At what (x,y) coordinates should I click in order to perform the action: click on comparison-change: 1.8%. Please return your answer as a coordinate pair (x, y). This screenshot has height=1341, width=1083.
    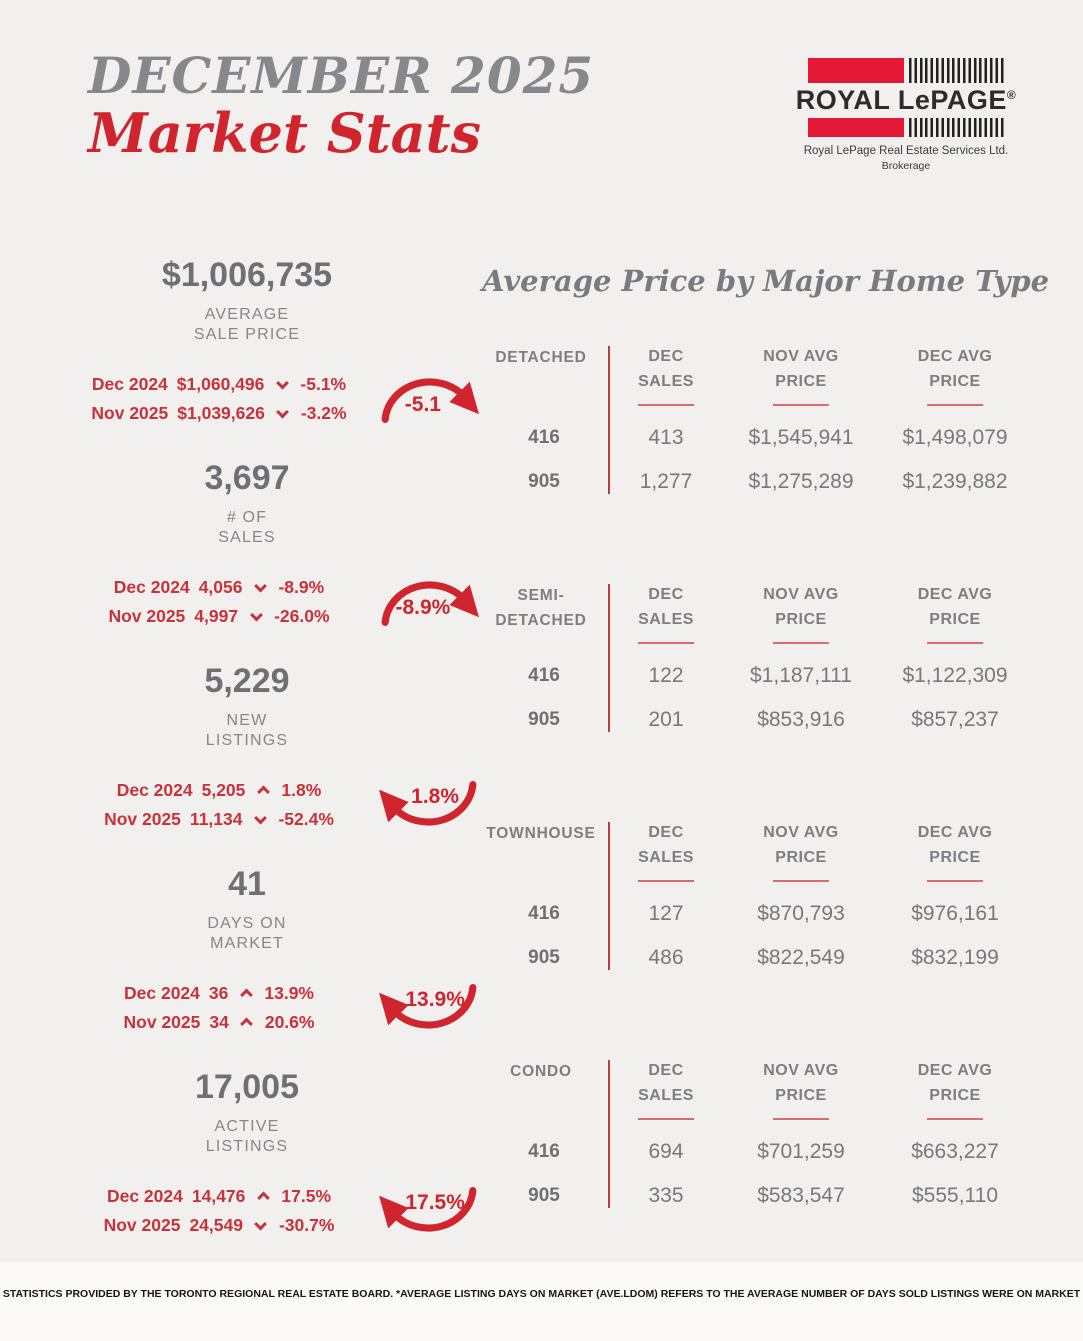
    Looking at the image, I should click on (301, 789).